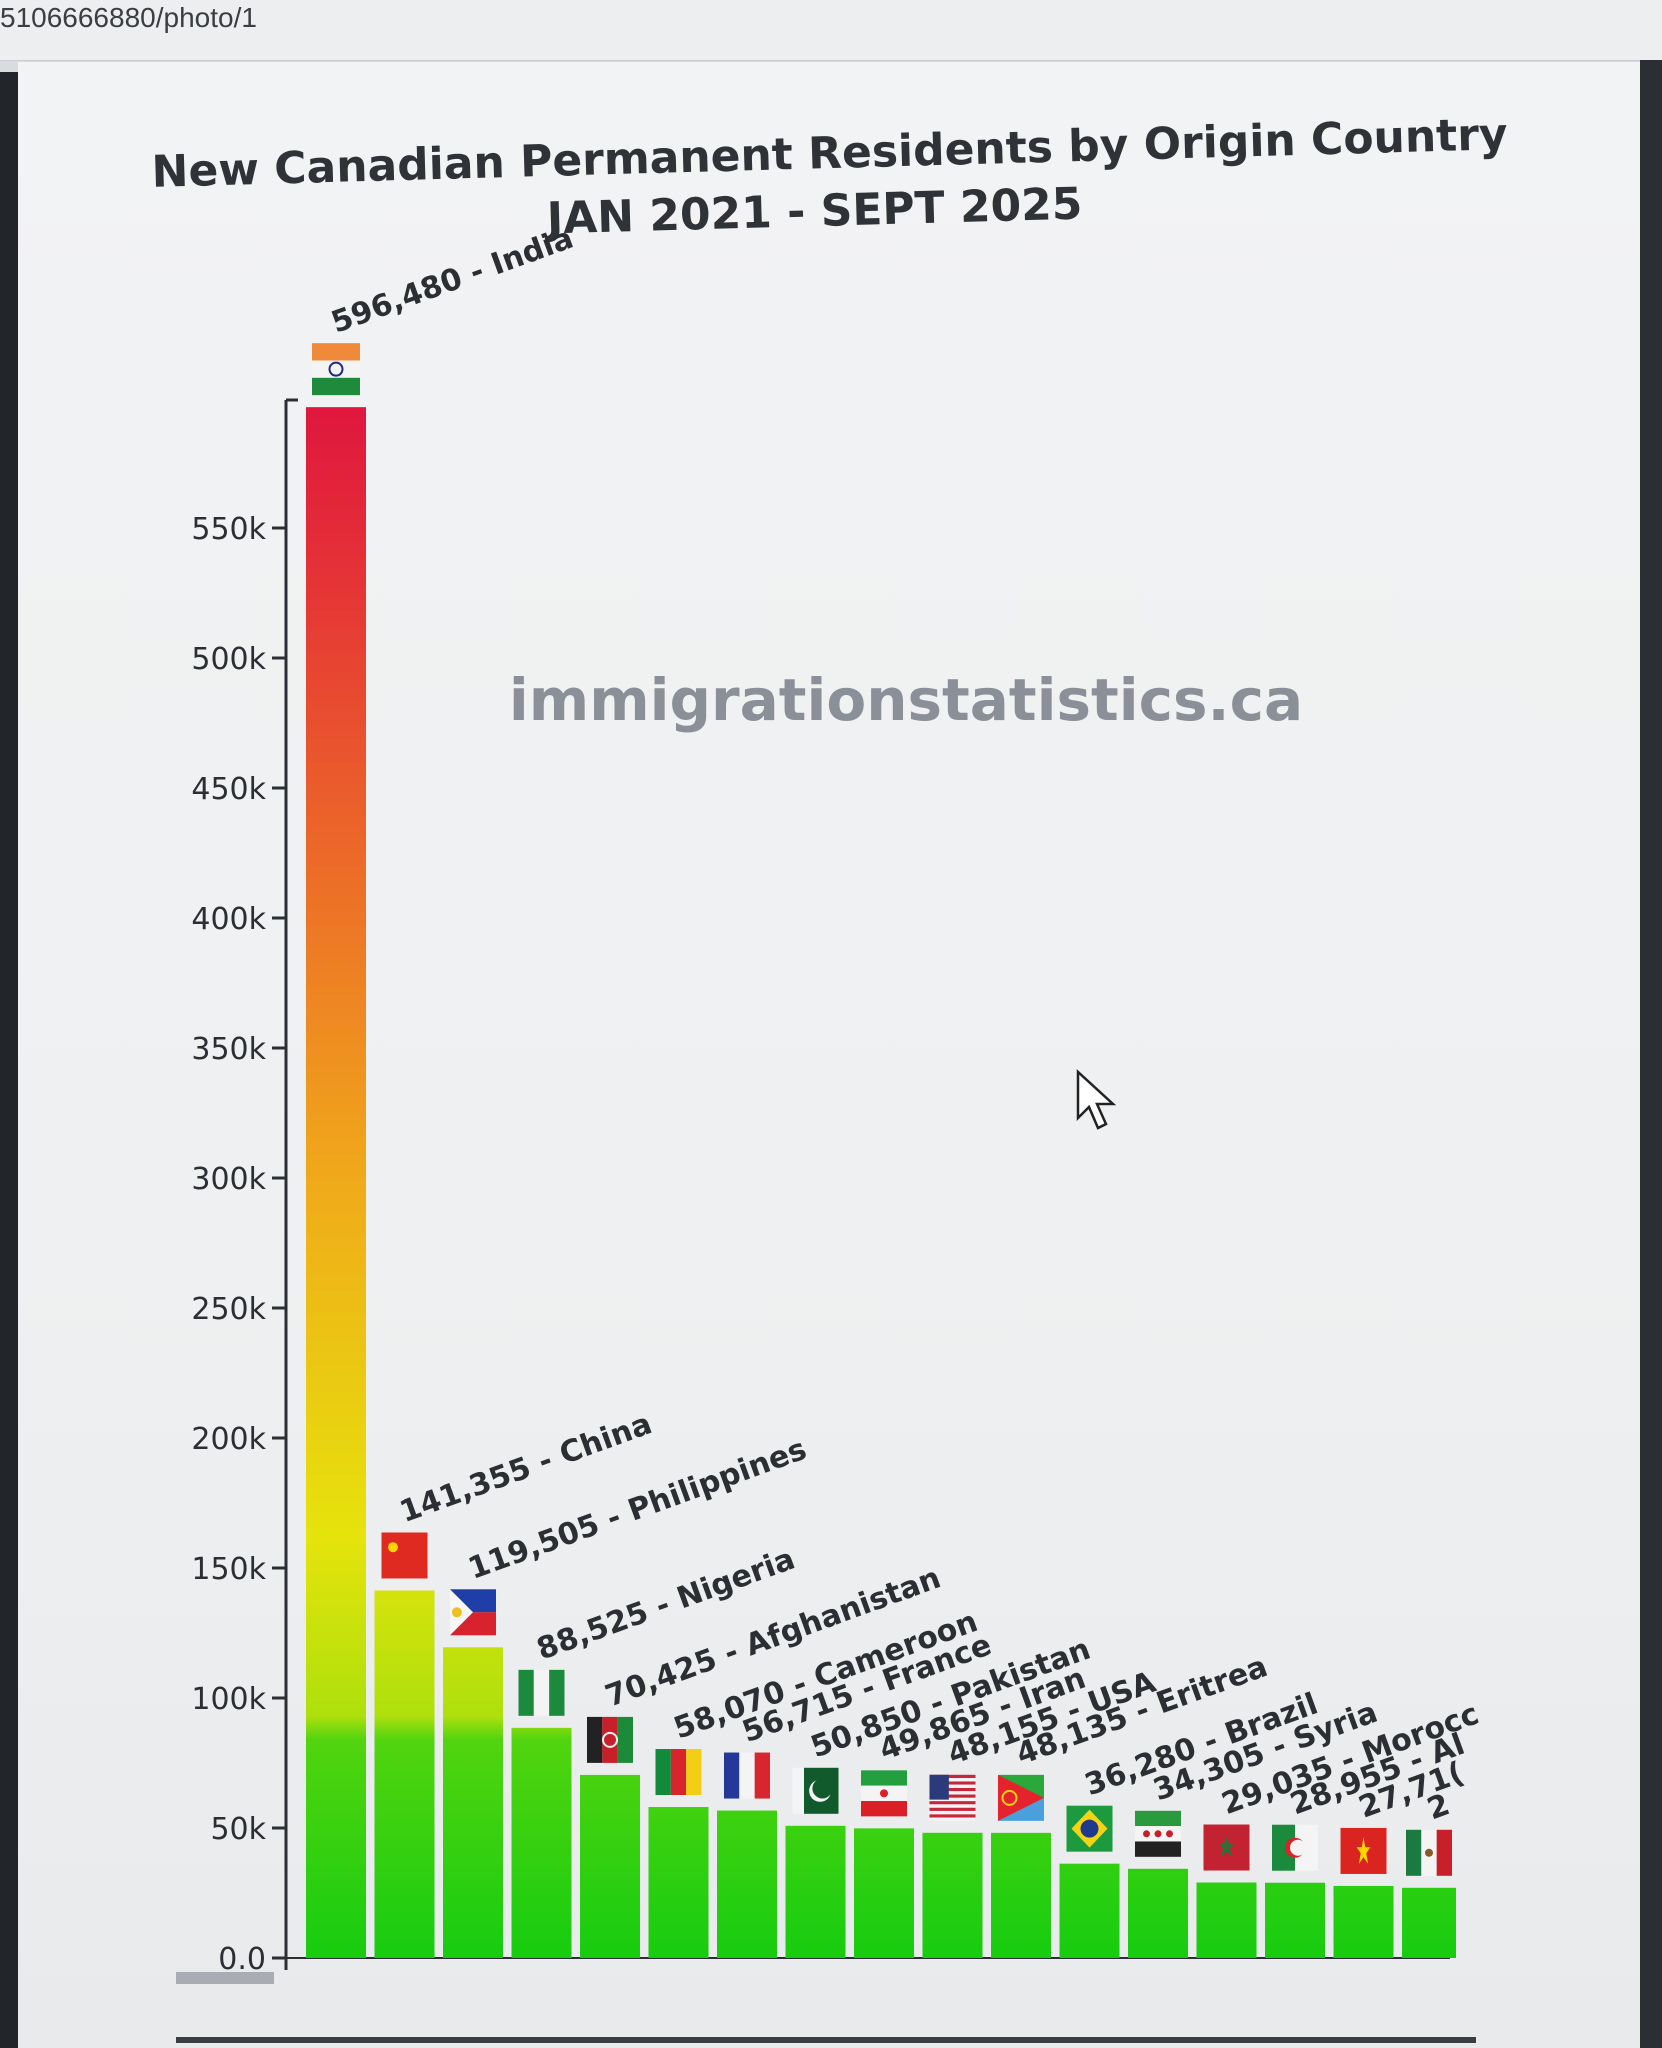 The width and height of the screenshot is (1662, 2048). Describe the element at coordinates (9, 1060) in the screenshot. I see `screen-bezel-left` at that location.